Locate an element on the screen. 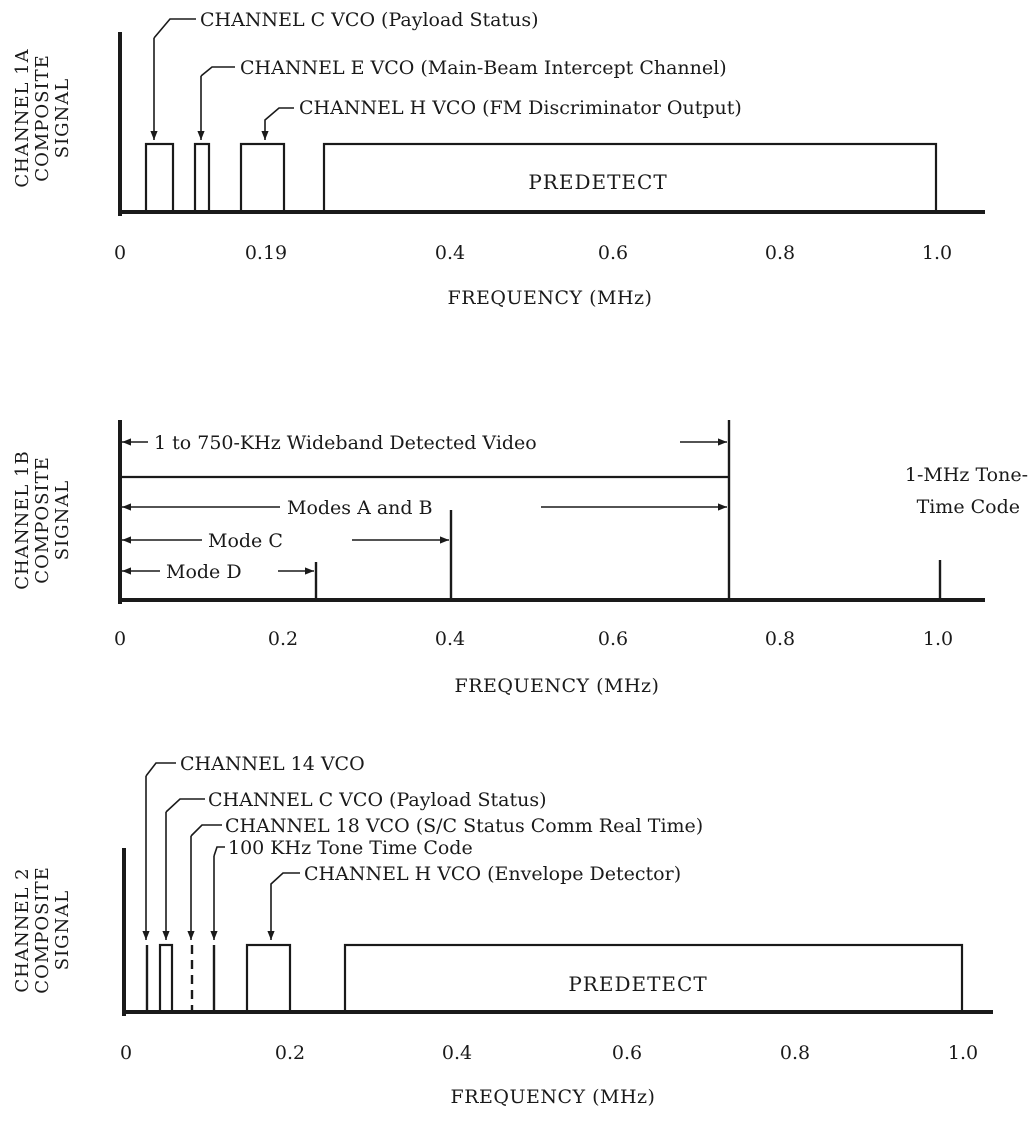 The height and width of the screenshot is (1136, 1035). leader-channel-e is located at coordinates (217, 71).